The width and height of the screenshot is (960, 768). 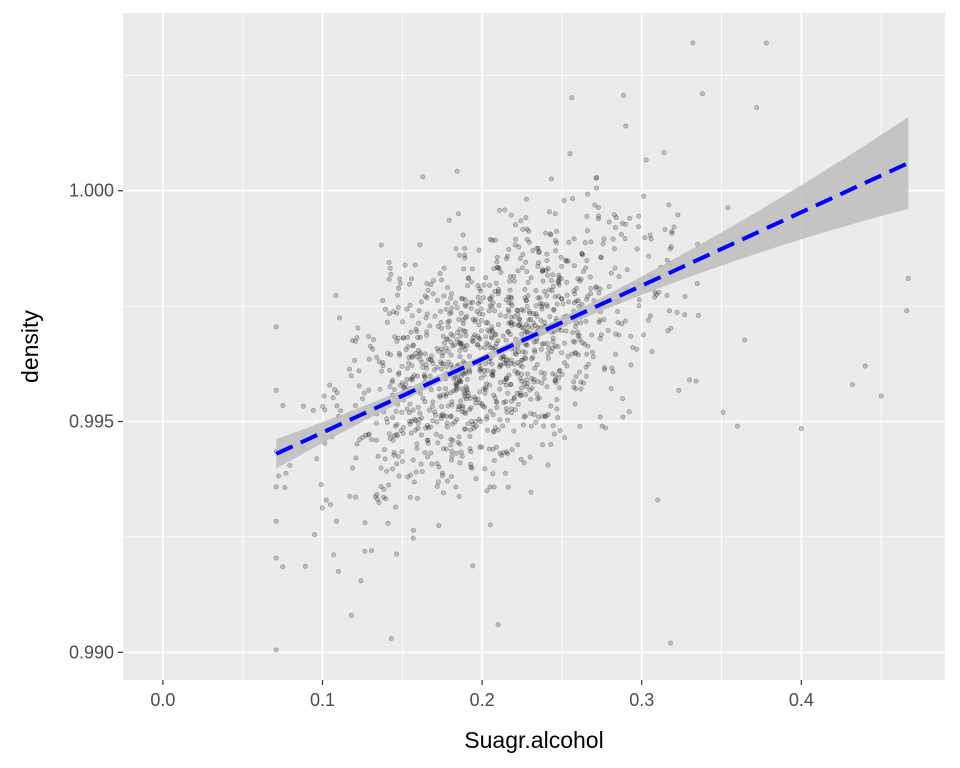 What do you see at coordinates (533, 740) in the screenshot?
I see `x-axis-title: Suagr.alcohol` at bounding box center [533, 740].